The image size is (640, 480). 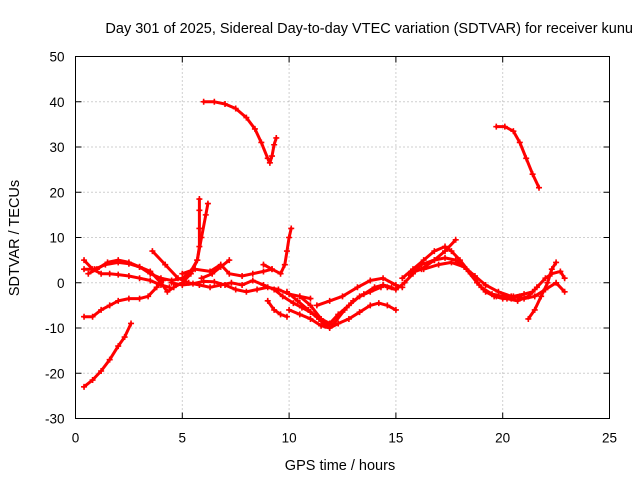 I want to click on y-tick-label: -30, so click(x=55, y=419).